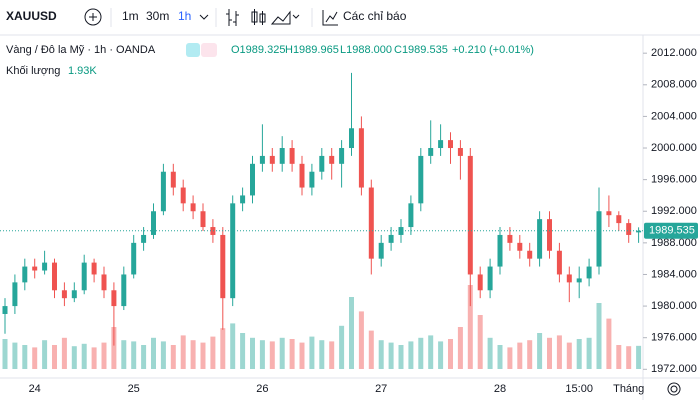 The width and height of the screenshot is (700, 400). I want to click on settings-icon, so click(674, 389).